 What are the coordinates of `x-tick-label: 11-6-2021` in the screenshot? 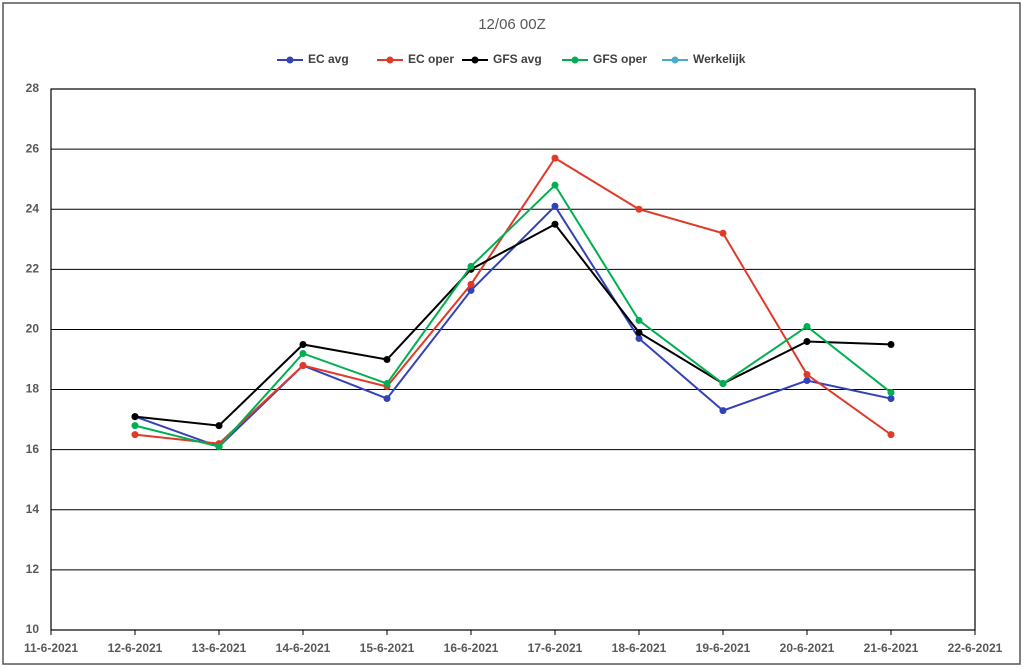 It's located at (51, 648).